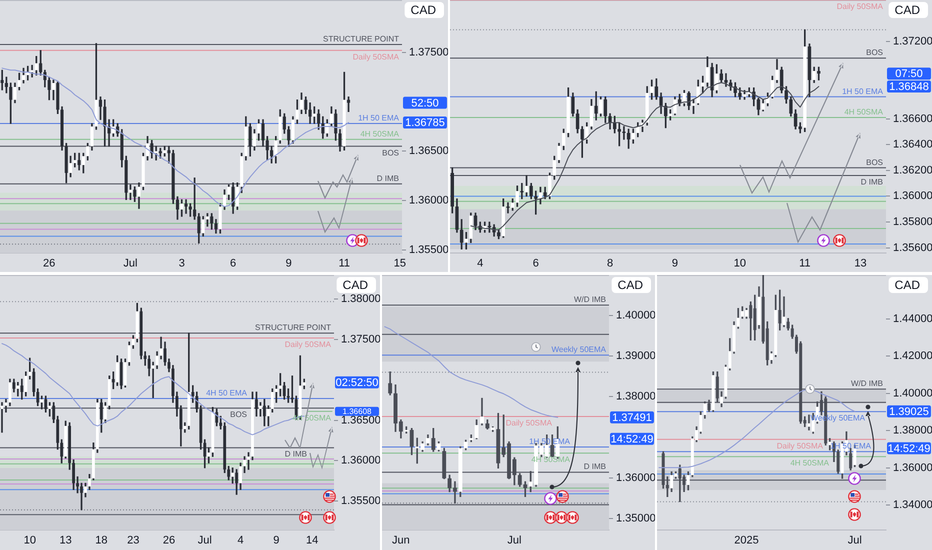 The height and width of the screenshot is (550, 932). Describe the element at coordinates (344, 264) in the screenshot. I see `x-tick-label: 11` at that location.